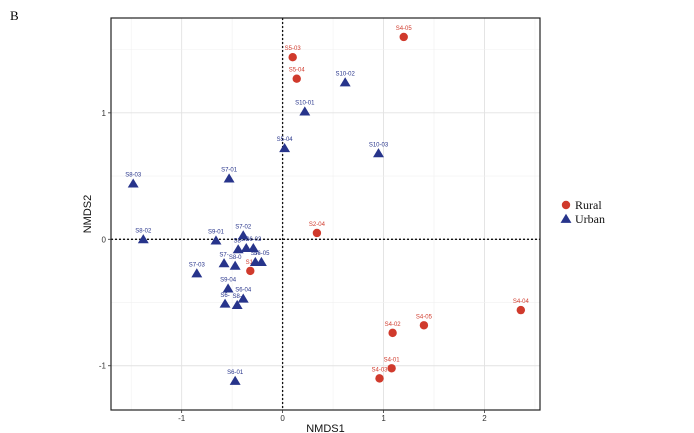 The image size is (694, 433). I want to click on legend-label: Rural, so click(588, 205).